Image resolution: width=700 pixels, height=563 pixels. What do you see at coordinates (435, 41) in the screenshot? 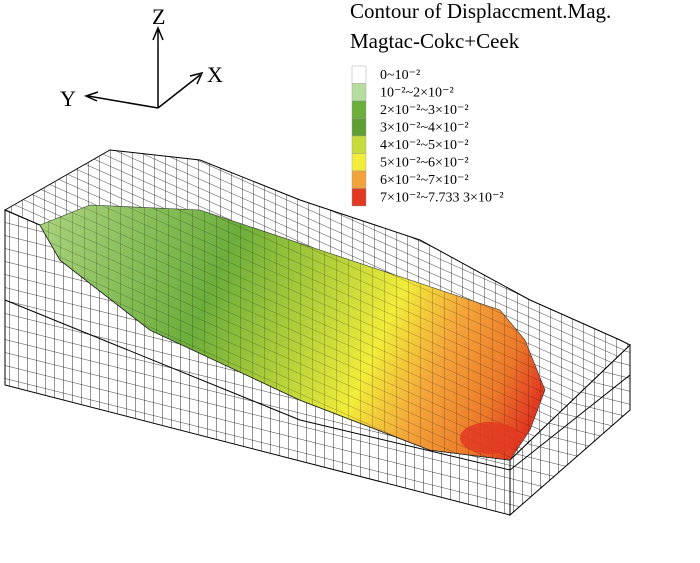
I see `subtitle: Magtac-Cokc+Ceek` at bounding box center [435, 41].